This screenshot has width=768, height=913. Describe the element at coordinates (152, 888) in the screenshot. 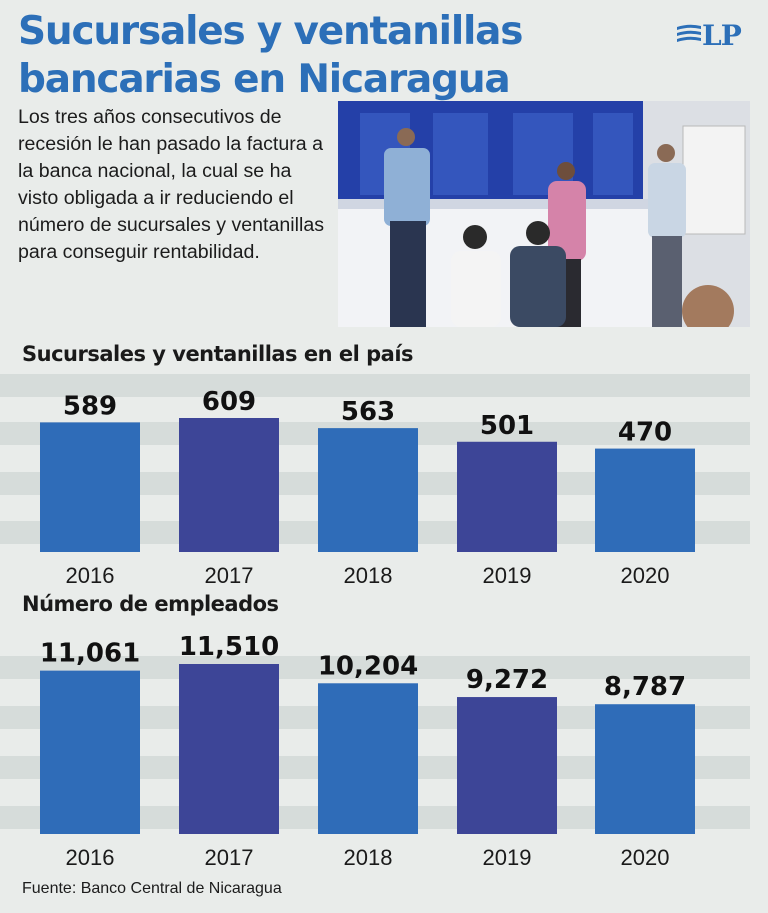

I see `source-note: Fuente: Banco Central de Nicaragua` at that location.